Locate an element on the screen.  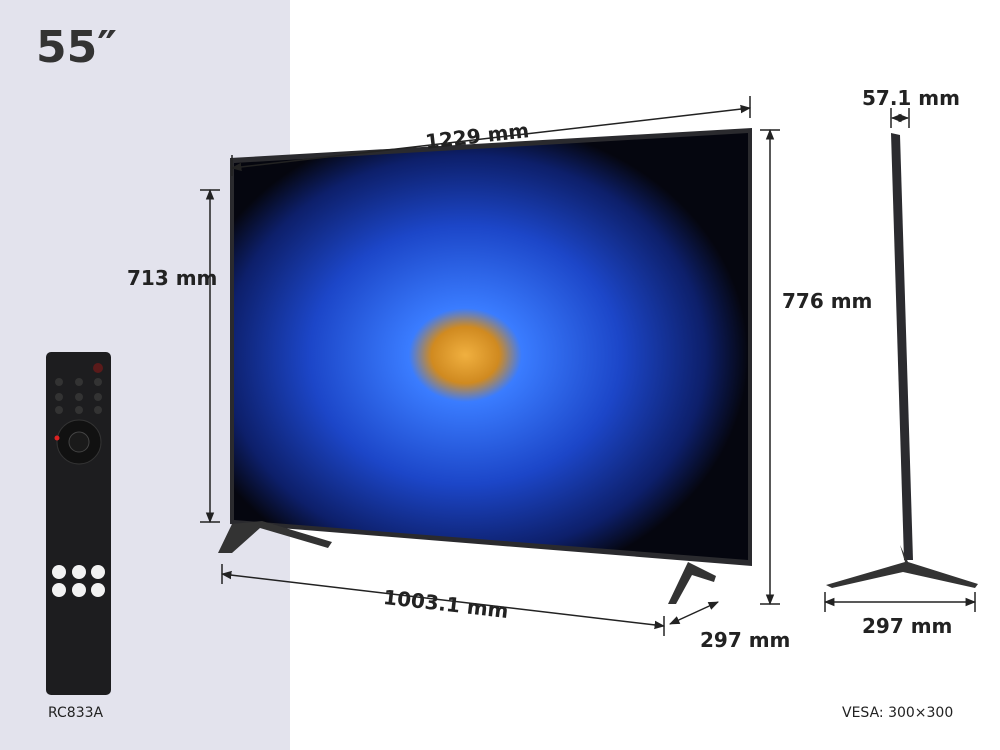
tv-side is located at coordinates (902, 360).